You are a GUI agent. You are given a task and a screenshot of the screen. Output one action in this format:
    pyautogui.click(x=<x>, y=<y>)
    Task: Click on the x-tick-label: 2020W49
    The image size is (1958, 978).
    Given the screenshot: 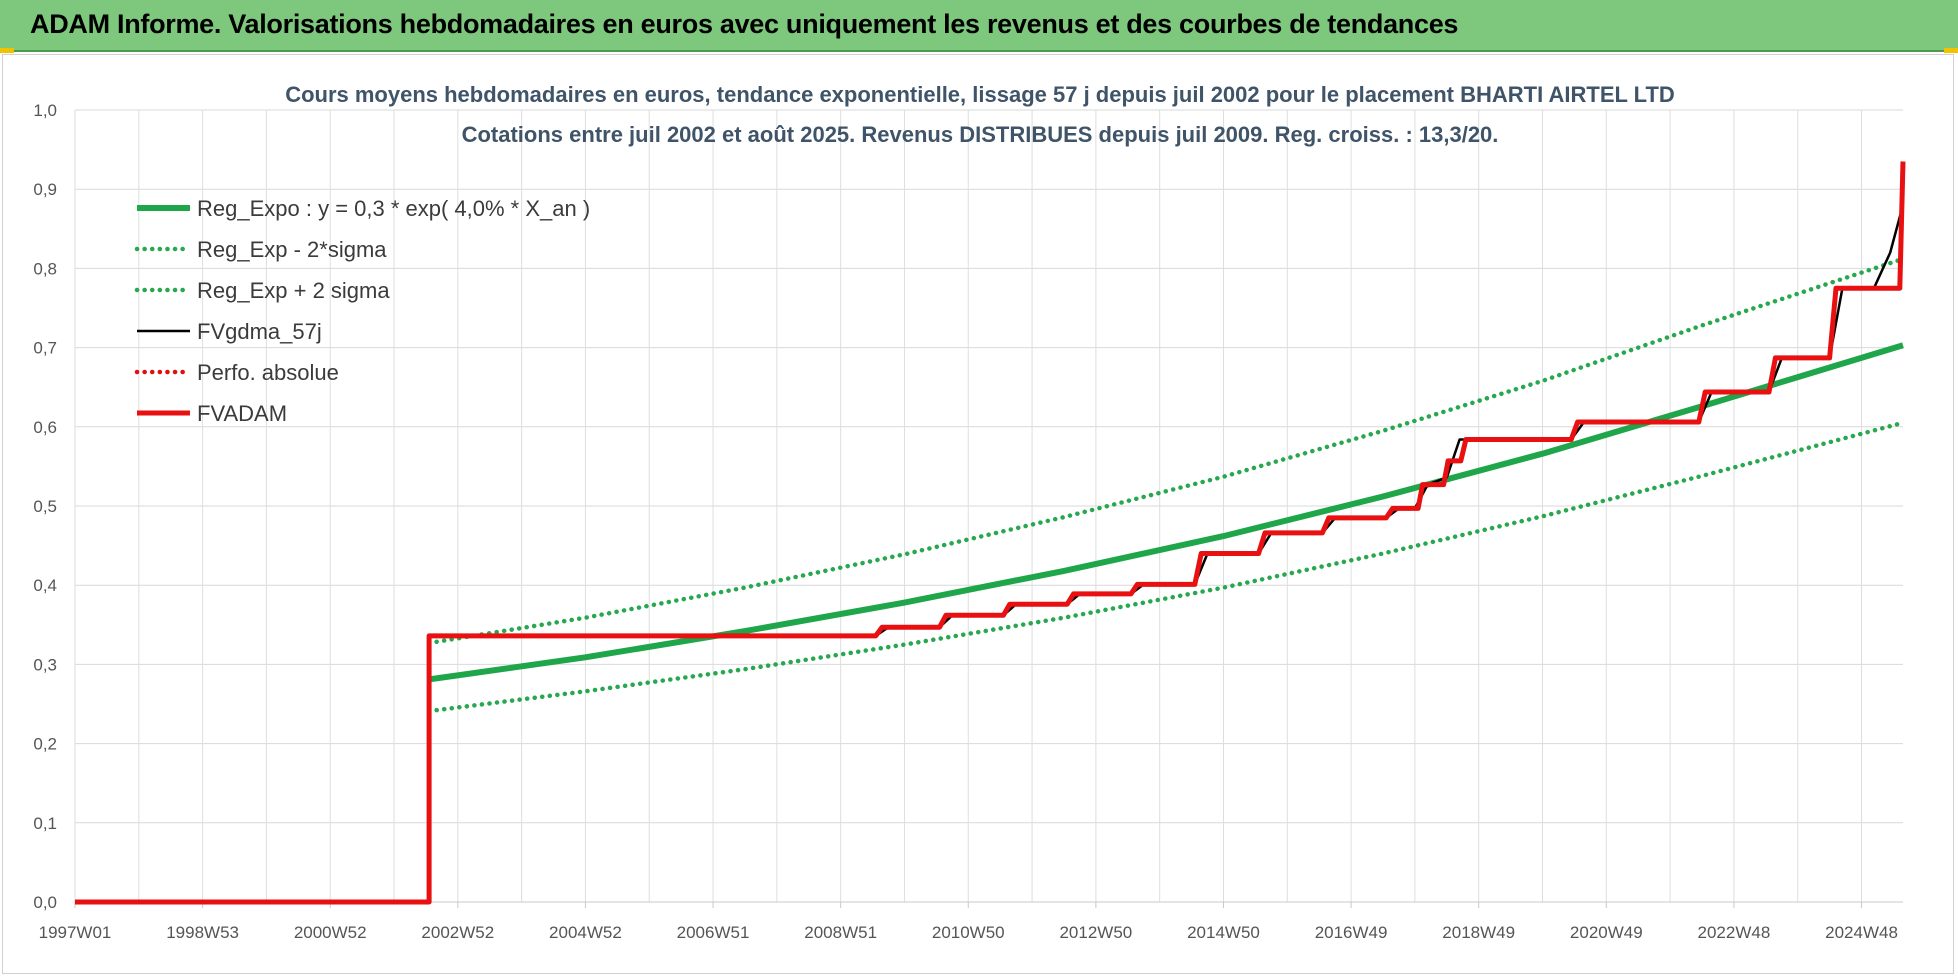 What is the action you would take?
    pyautogui.click(x=1606, y=932)
    